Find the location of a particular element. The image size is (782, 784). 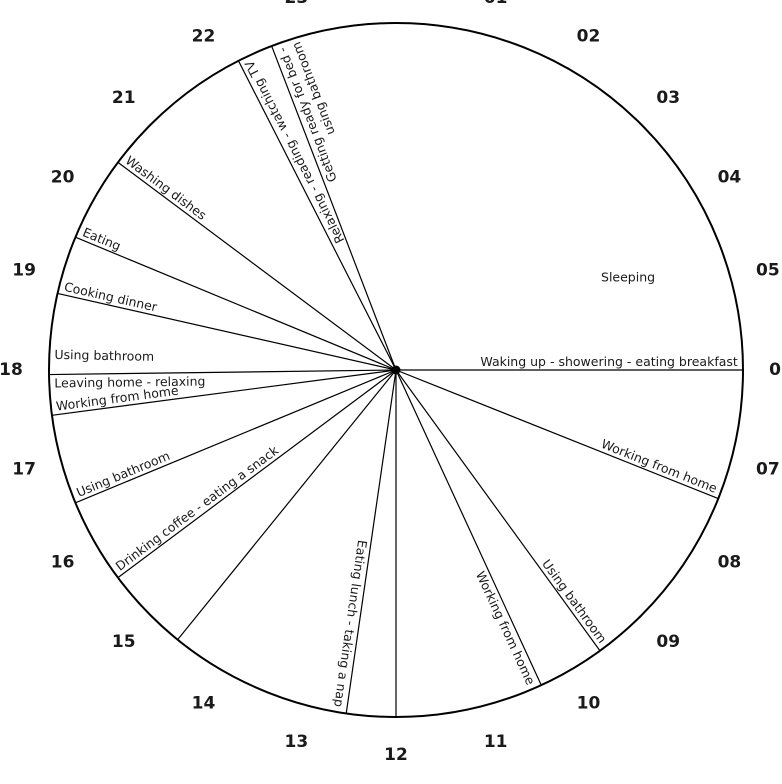

activity-label: Sleeping is located at coordinates (628, 276).